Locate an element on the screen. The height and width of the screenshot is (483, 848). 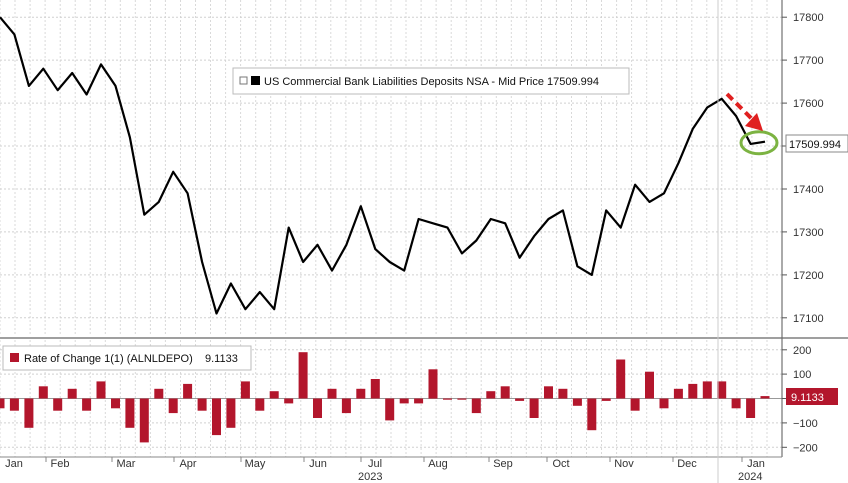
year-label-2024: 2024 is located at coordinates (750, 477).